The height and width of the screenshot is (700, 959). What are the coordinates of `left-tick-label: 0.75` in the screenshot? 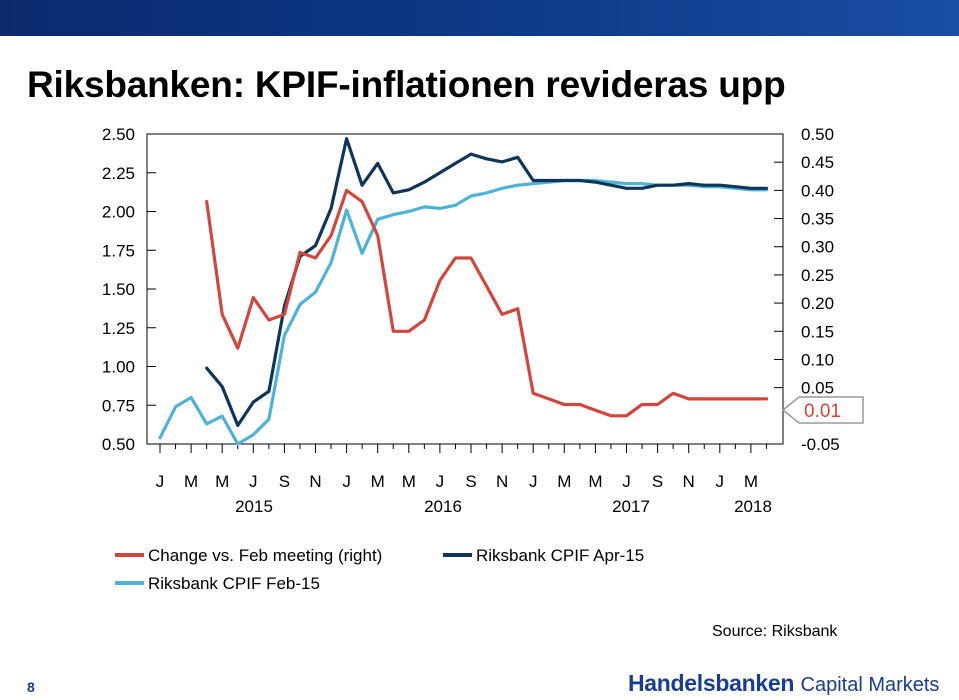 It's located at (118, 405).